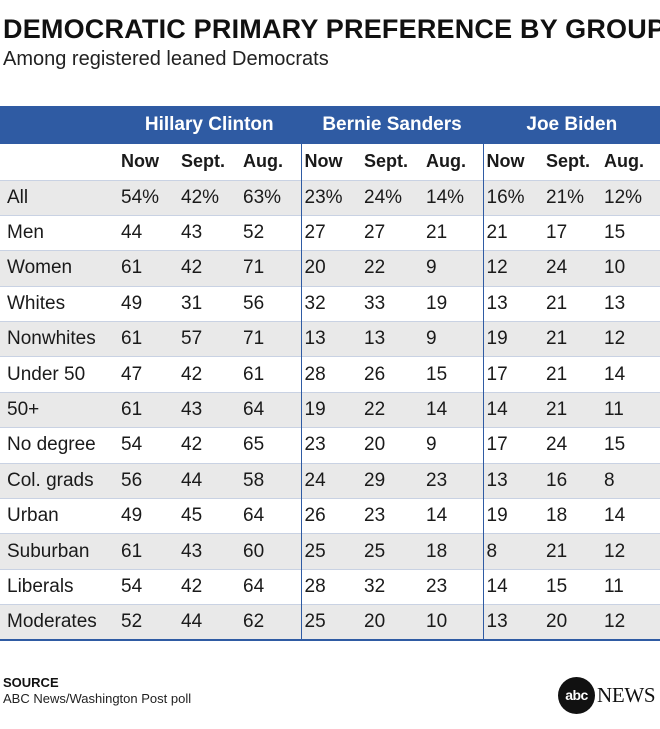 The height and width of the screenshot is (729, 660). I want to click on abc-news-logo: abc NEWS, so click(608, 695).